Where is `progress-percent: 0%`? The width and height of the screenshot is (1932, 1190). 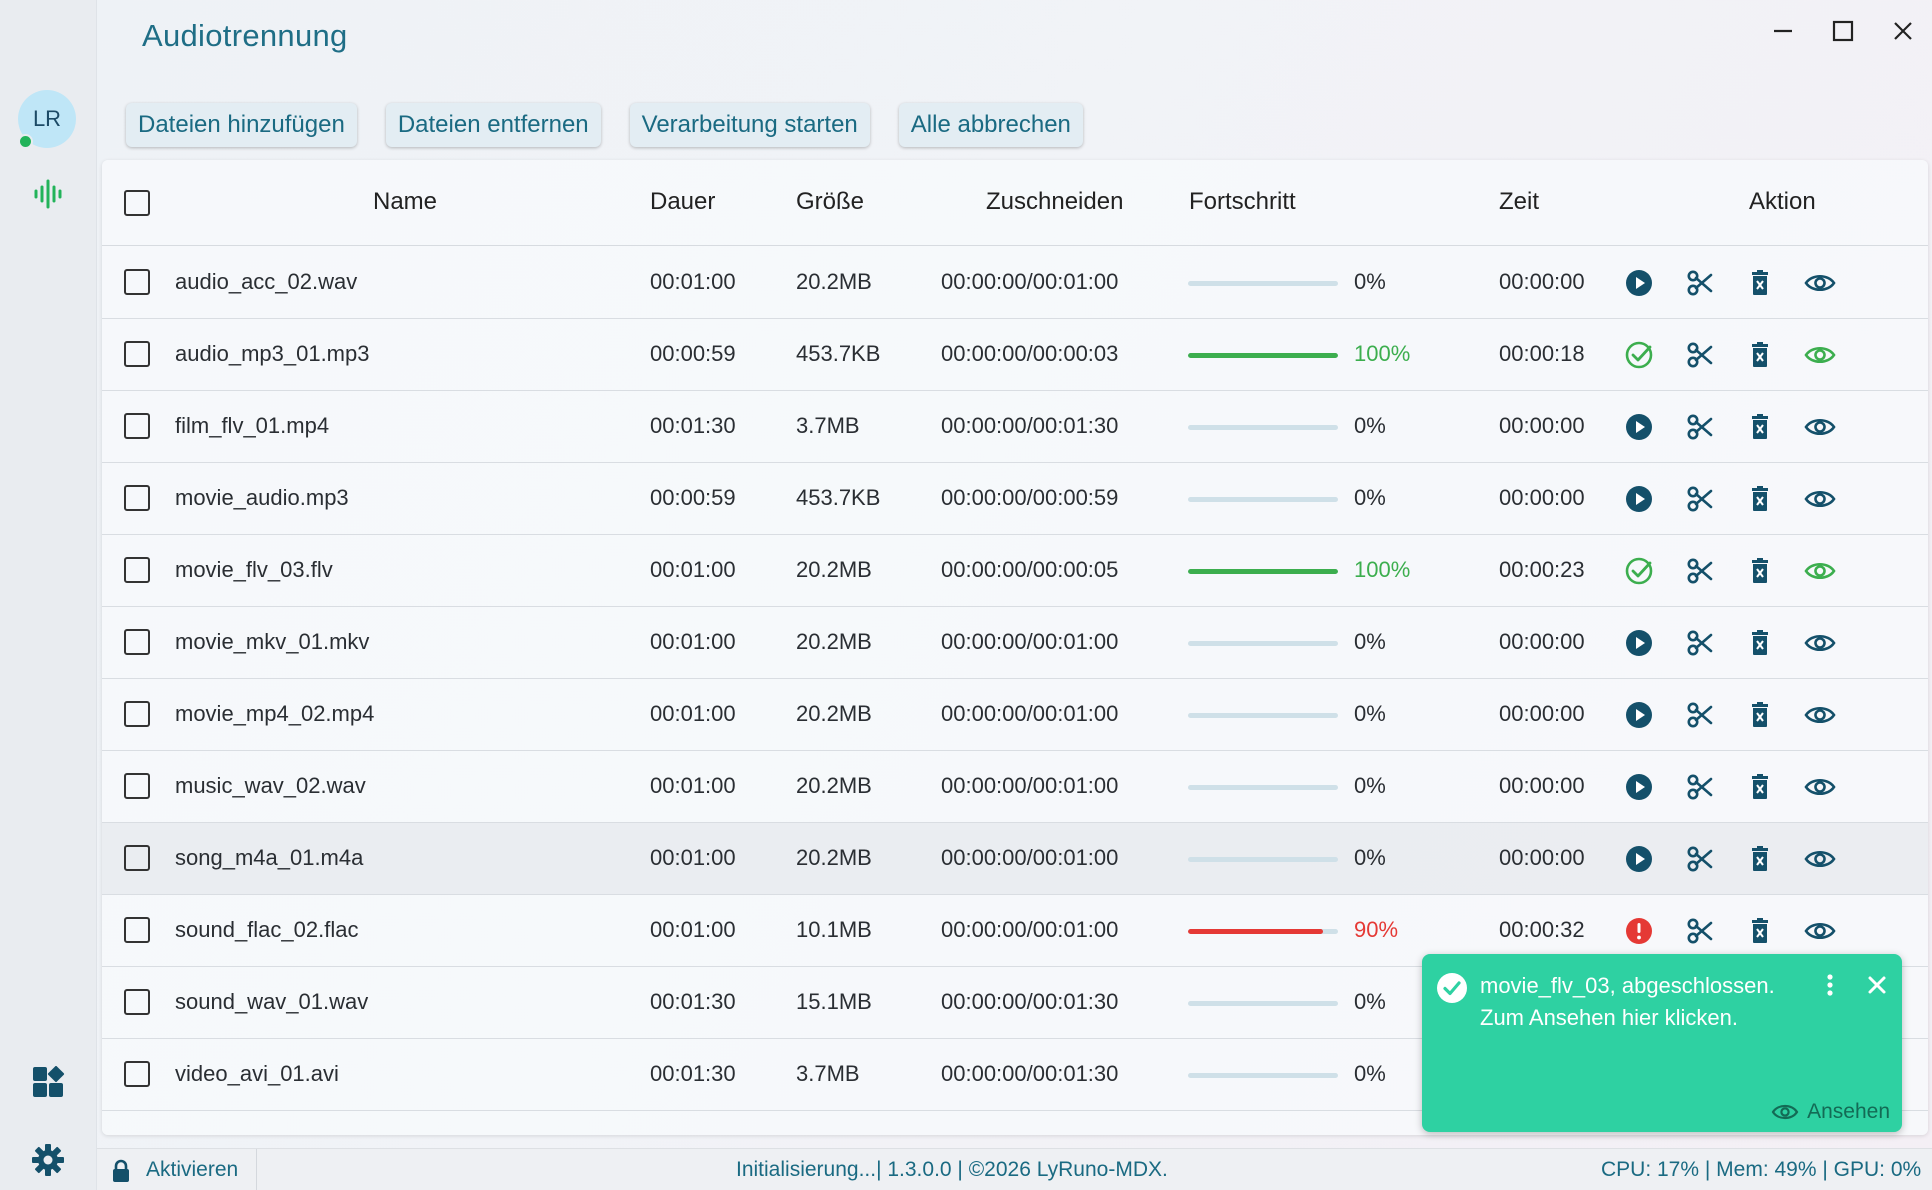
progress-percent: 0% is located at coordinates (1370, 857).